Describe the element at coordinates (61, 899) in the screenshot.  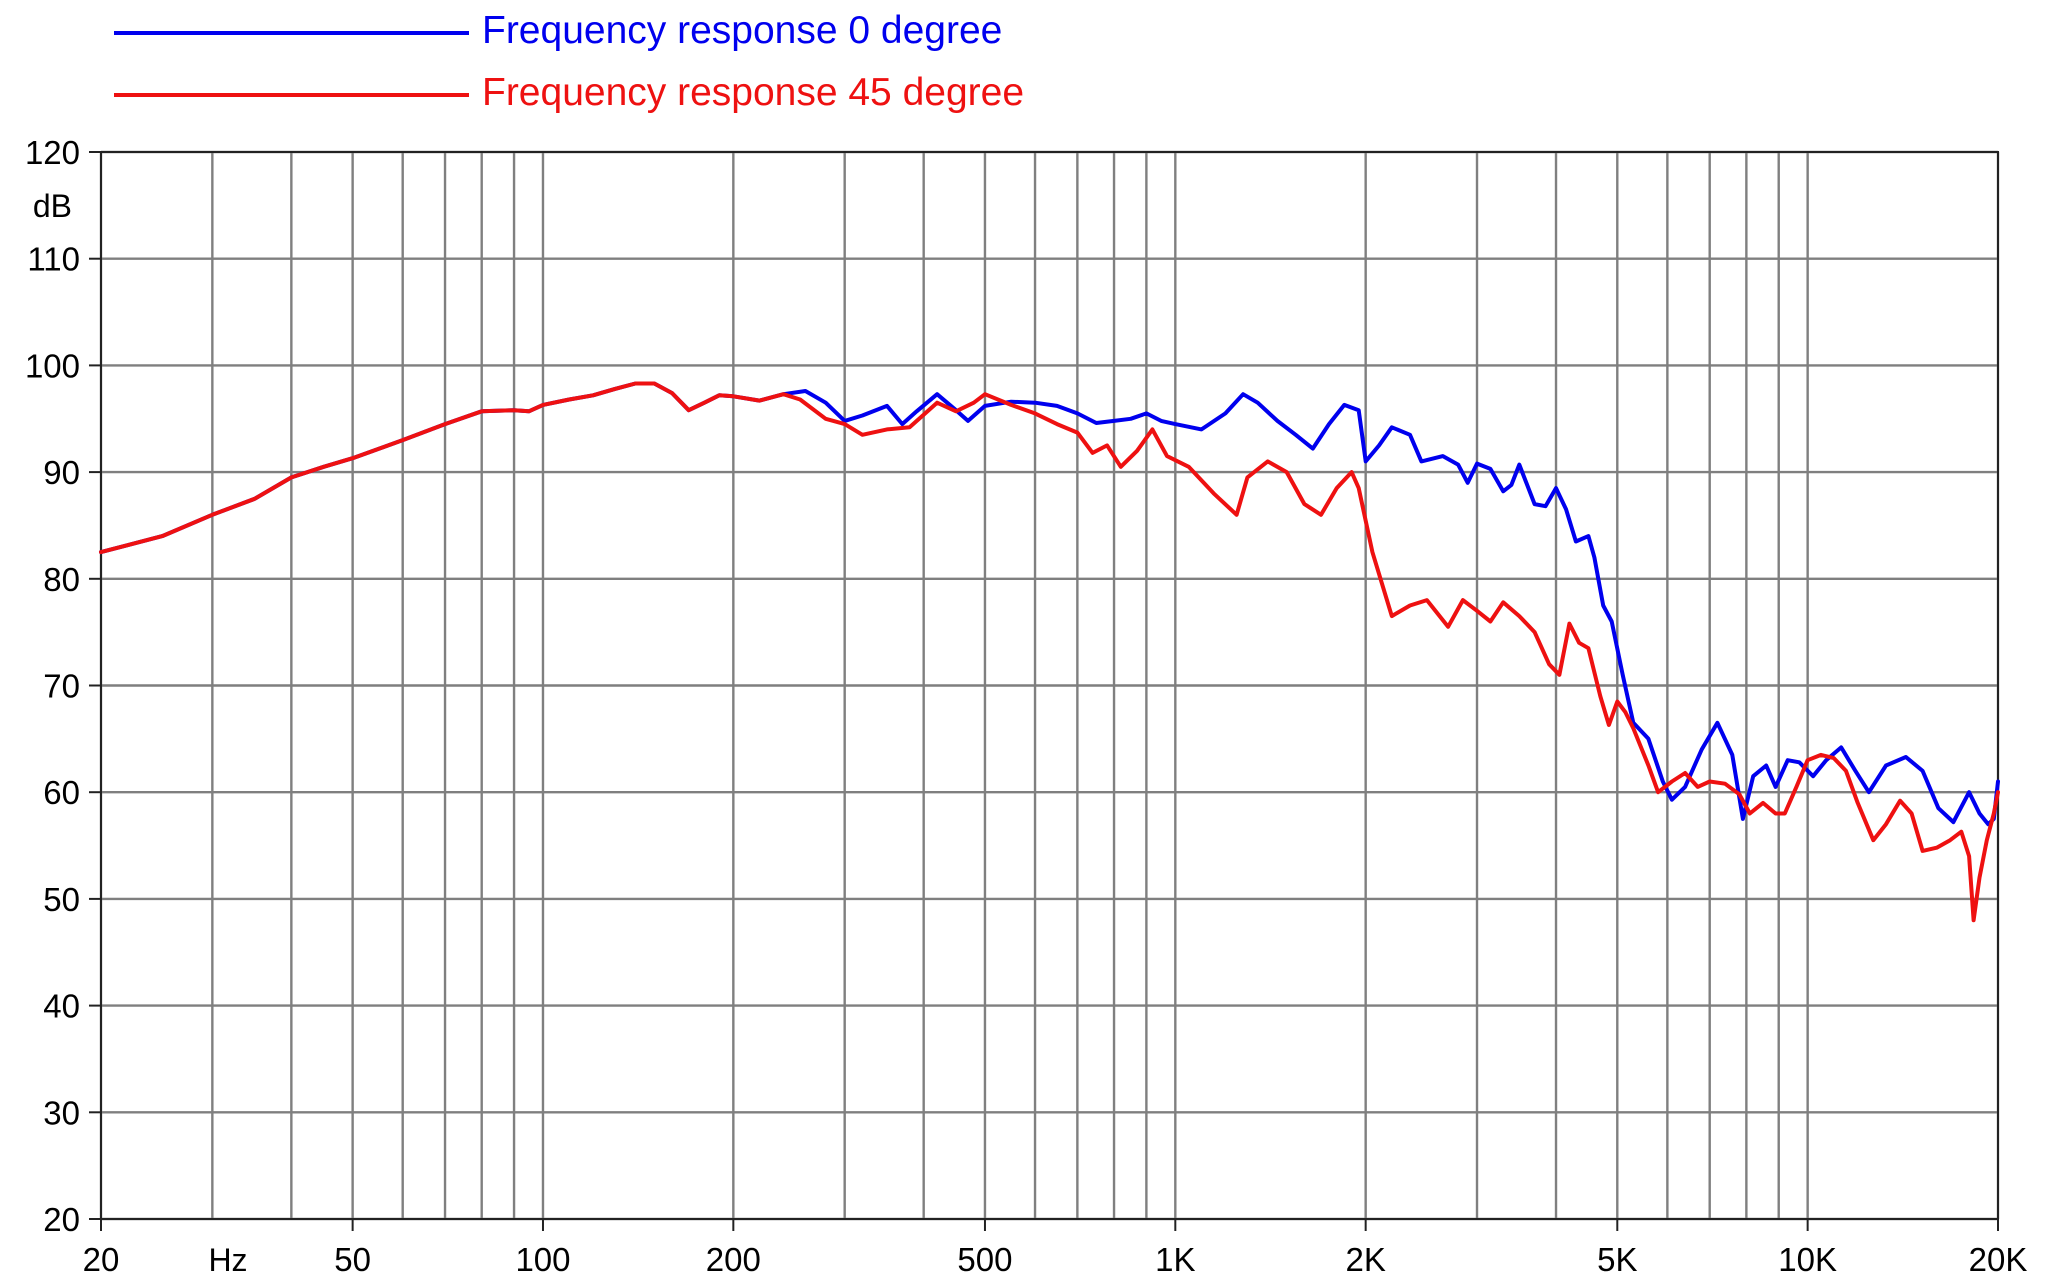
I see `y-tick-label: 50` at that location.